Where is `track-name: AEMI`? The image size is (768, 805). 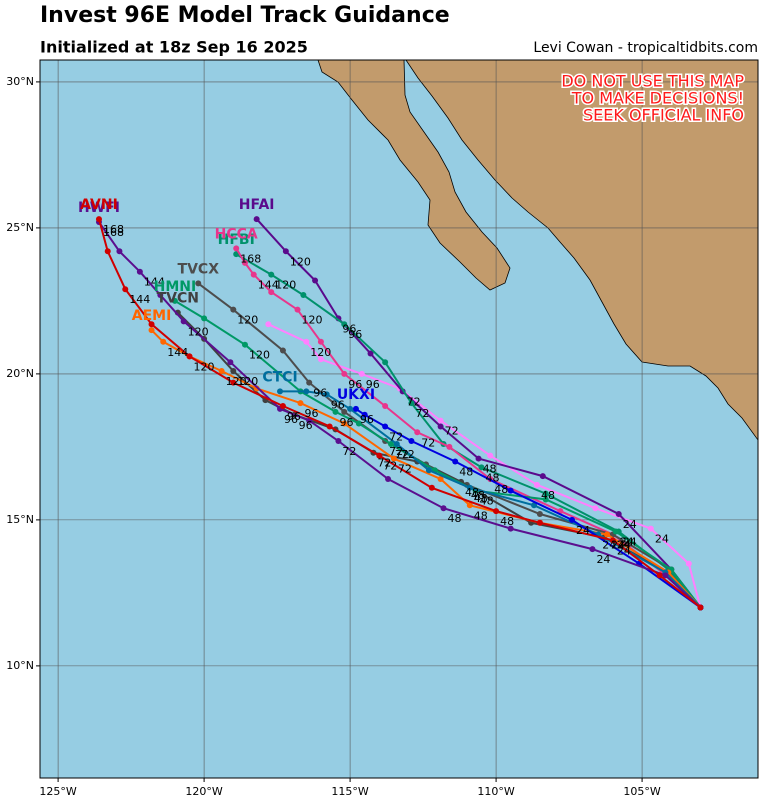
track-name: AEMI is located at coordinates (152, 316).